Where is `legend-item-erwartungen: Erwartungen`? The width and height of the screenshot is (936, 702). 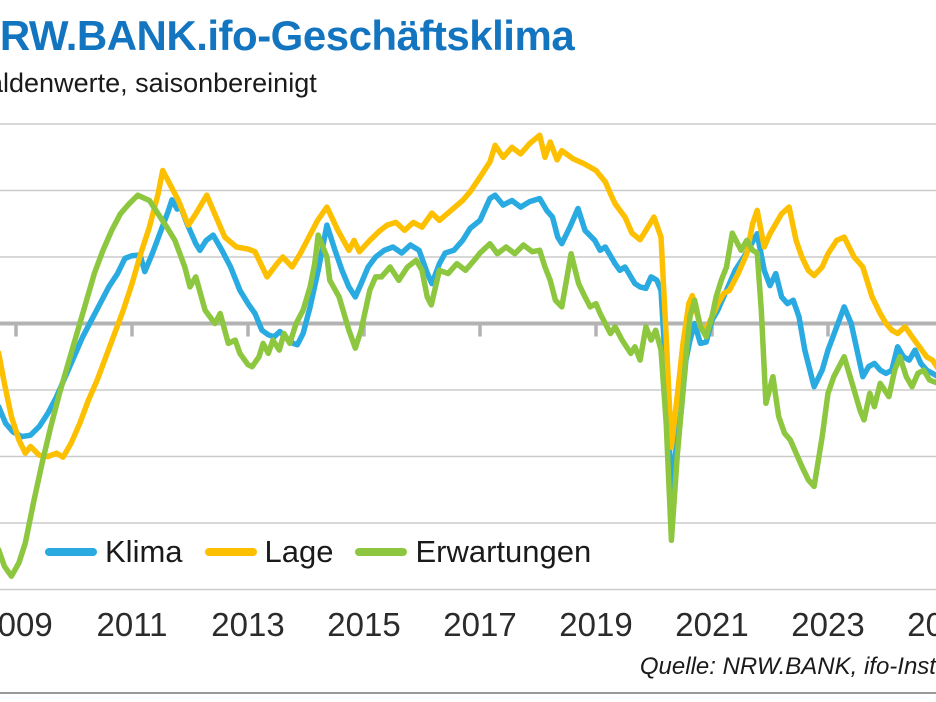
legend-item-erwartungen: Erwartungen is located at coordinates (473, 552).